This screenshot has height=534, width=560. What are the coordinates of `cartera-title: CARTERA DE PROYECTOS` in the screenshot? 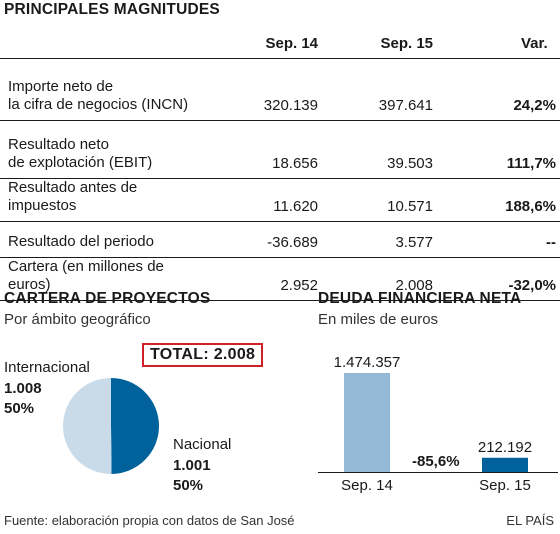 It's located at (107, 298).